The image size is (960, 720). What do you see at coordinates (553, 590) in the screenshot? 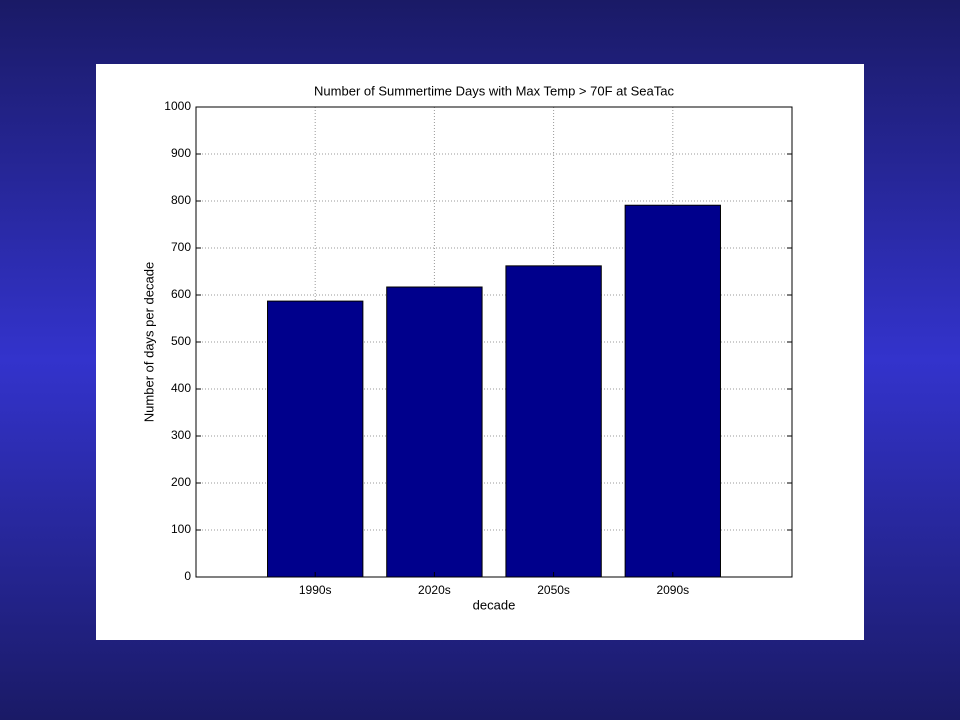
I see `x-tick-label: 2050s` at bounding box center [553, 590].